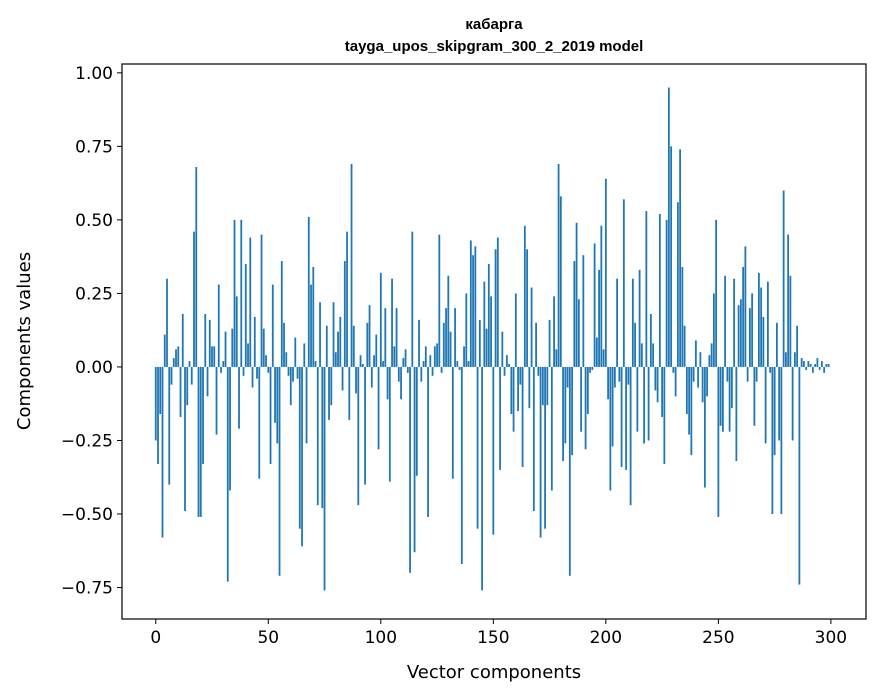 This screenshot has width=880, height=700. What do you see at coordinates (91, 331) in the screenshot?
I see `y-axis: −0.75 −0.50 −0.25 0.00 0.25 0.50 0.75 1.00` at bounding box center [91, 331].